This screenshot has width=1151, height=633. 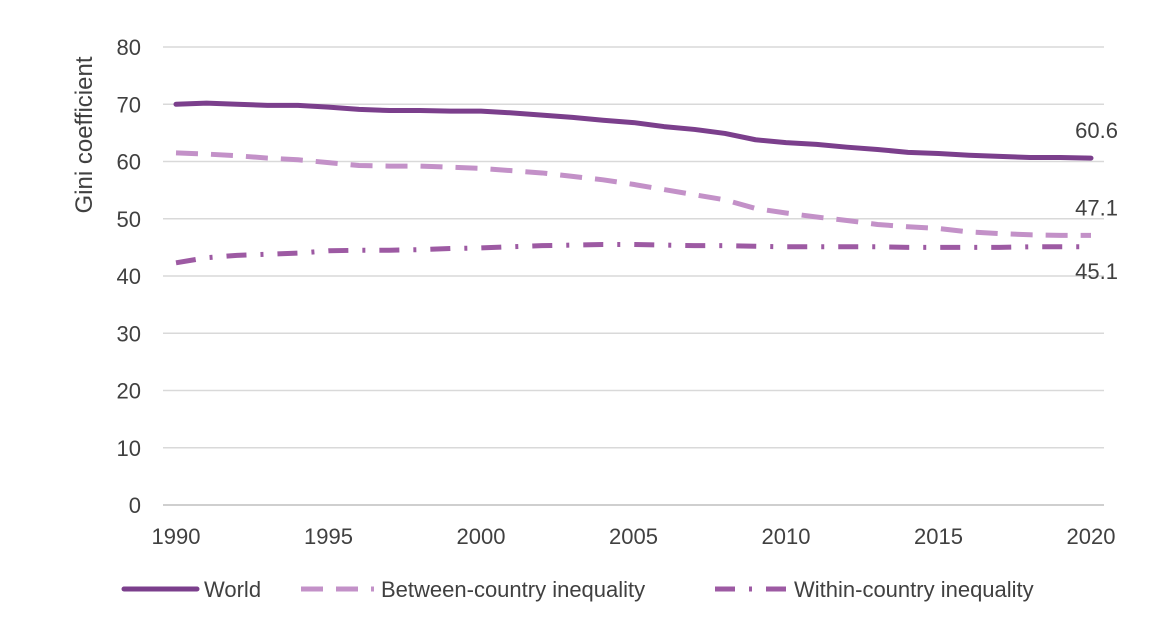 What do you see at coordinates (129, 104) in the screenshot?
I see `y-tick-label: 70` at bounding box center [129, 104].